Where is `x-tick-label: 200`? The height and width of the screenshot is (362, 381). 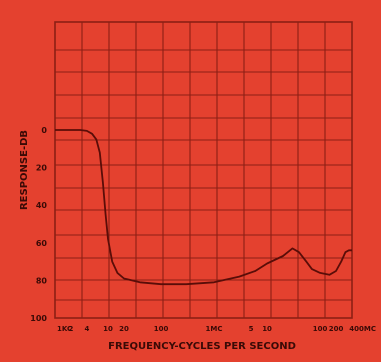
x-tick-label: 200 is located at coordinates (336, 329).